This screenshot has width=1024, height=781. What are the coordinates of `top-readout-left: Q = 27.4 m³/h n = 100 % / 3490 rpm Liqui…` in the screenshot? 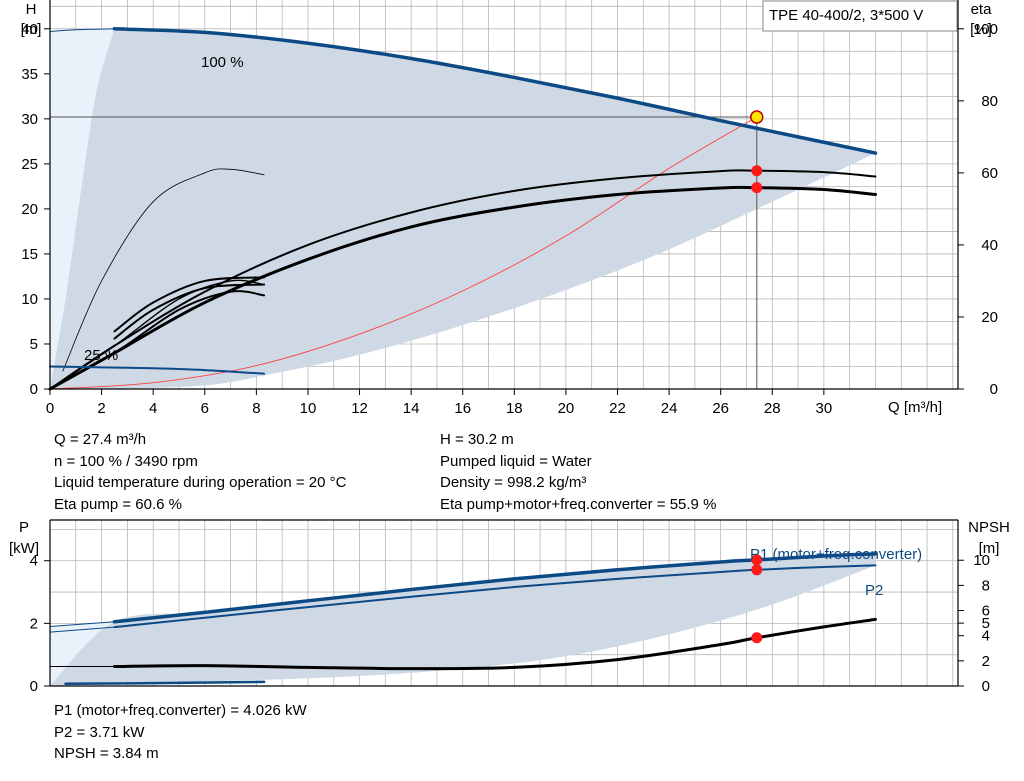 It's located at (200, 472).